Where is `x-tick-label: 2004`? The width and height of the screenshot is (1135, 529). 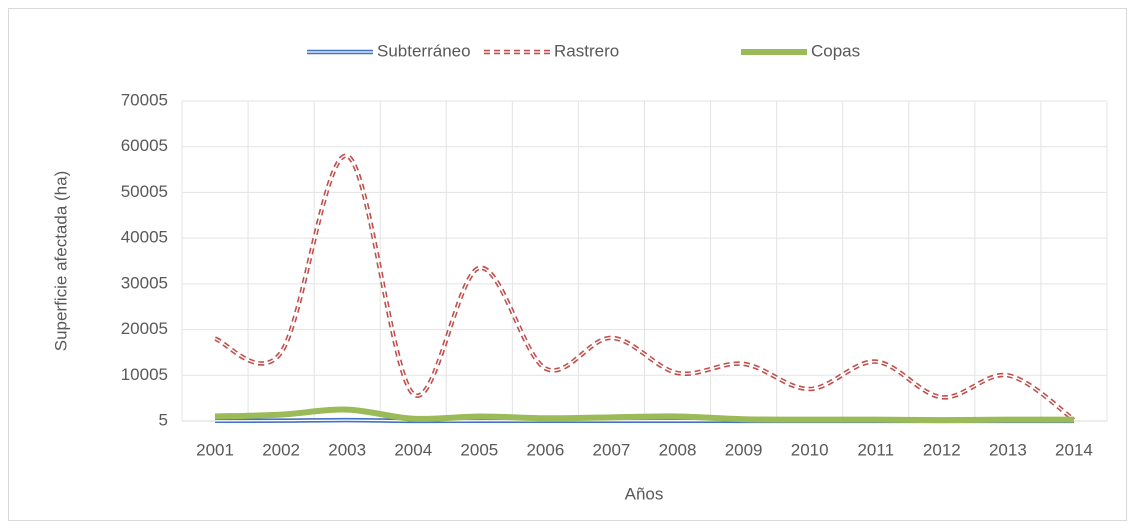 x-tick-label: 2004 is located at coordinates (413, 449).